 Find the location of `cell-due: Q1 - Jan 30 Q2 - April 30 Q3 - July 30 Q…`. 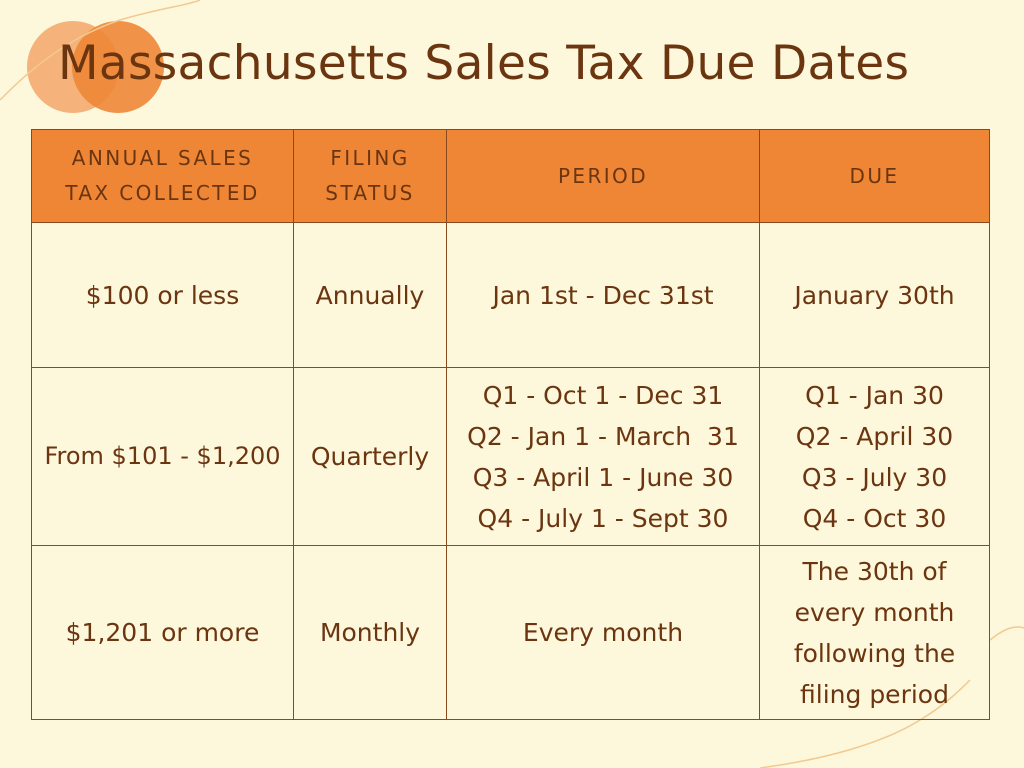

cell-due: Q1 - Jan 30 Q2 - April 30 Q3 - July 30 Q… is located at coordinates (874, 456).